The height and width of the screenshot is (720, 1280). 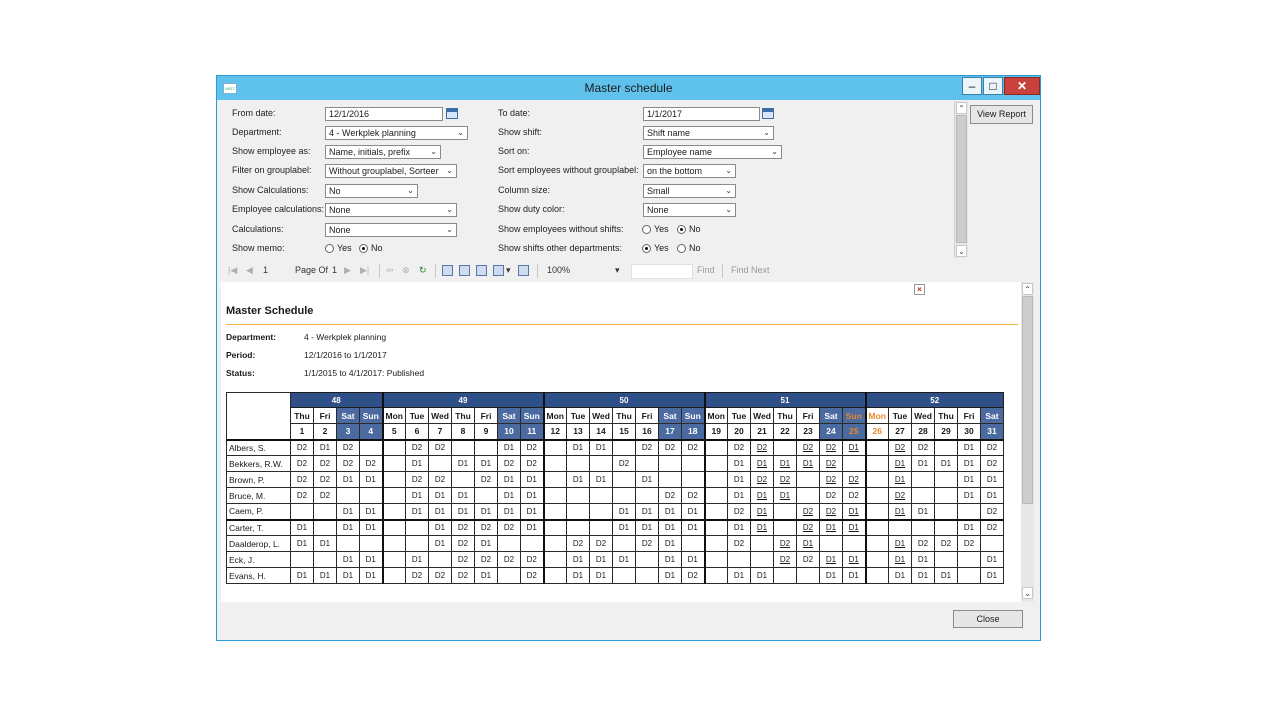 I want to click on employee-name: Albers, S., so click(x=258, y=447).